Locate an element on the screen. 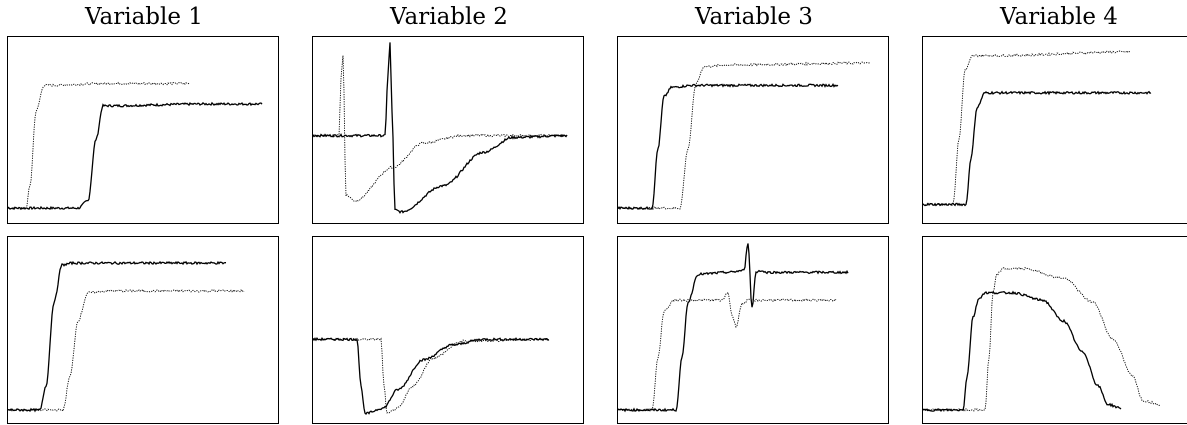 The width and height of the screenshot is (1187, 425). column-title-variable-2: Variable 2 is located at coordinates (449, 17).